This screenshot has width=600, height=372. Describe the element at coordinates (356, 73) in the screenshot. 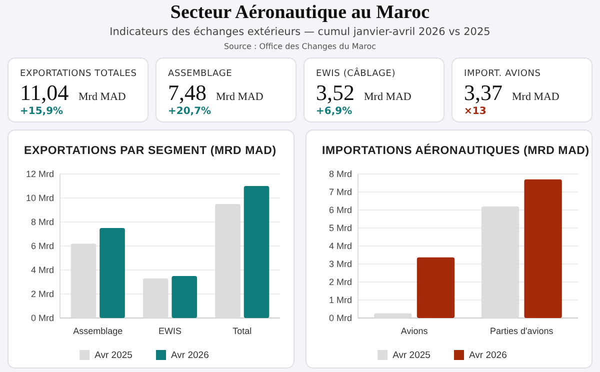

I see `text: EWIS (CÂBLAGE)` at that location.